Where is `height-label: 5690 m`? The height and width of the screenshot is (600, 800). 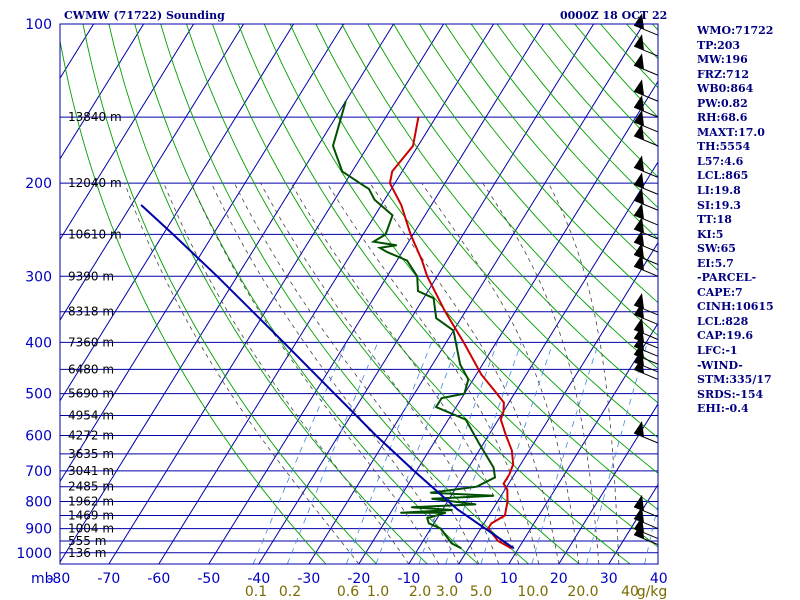 height-label: 5690 m is located at coordinates (91, 394).